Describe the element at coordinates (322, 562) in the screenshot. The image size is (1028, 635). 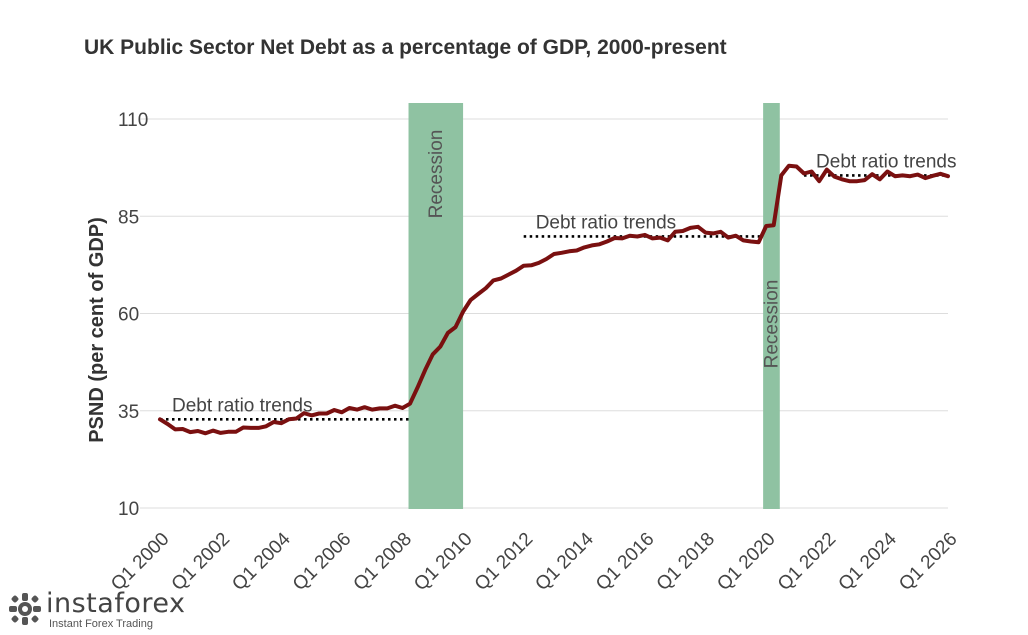
I see `x-tick-label: Q1 2006` at that location.